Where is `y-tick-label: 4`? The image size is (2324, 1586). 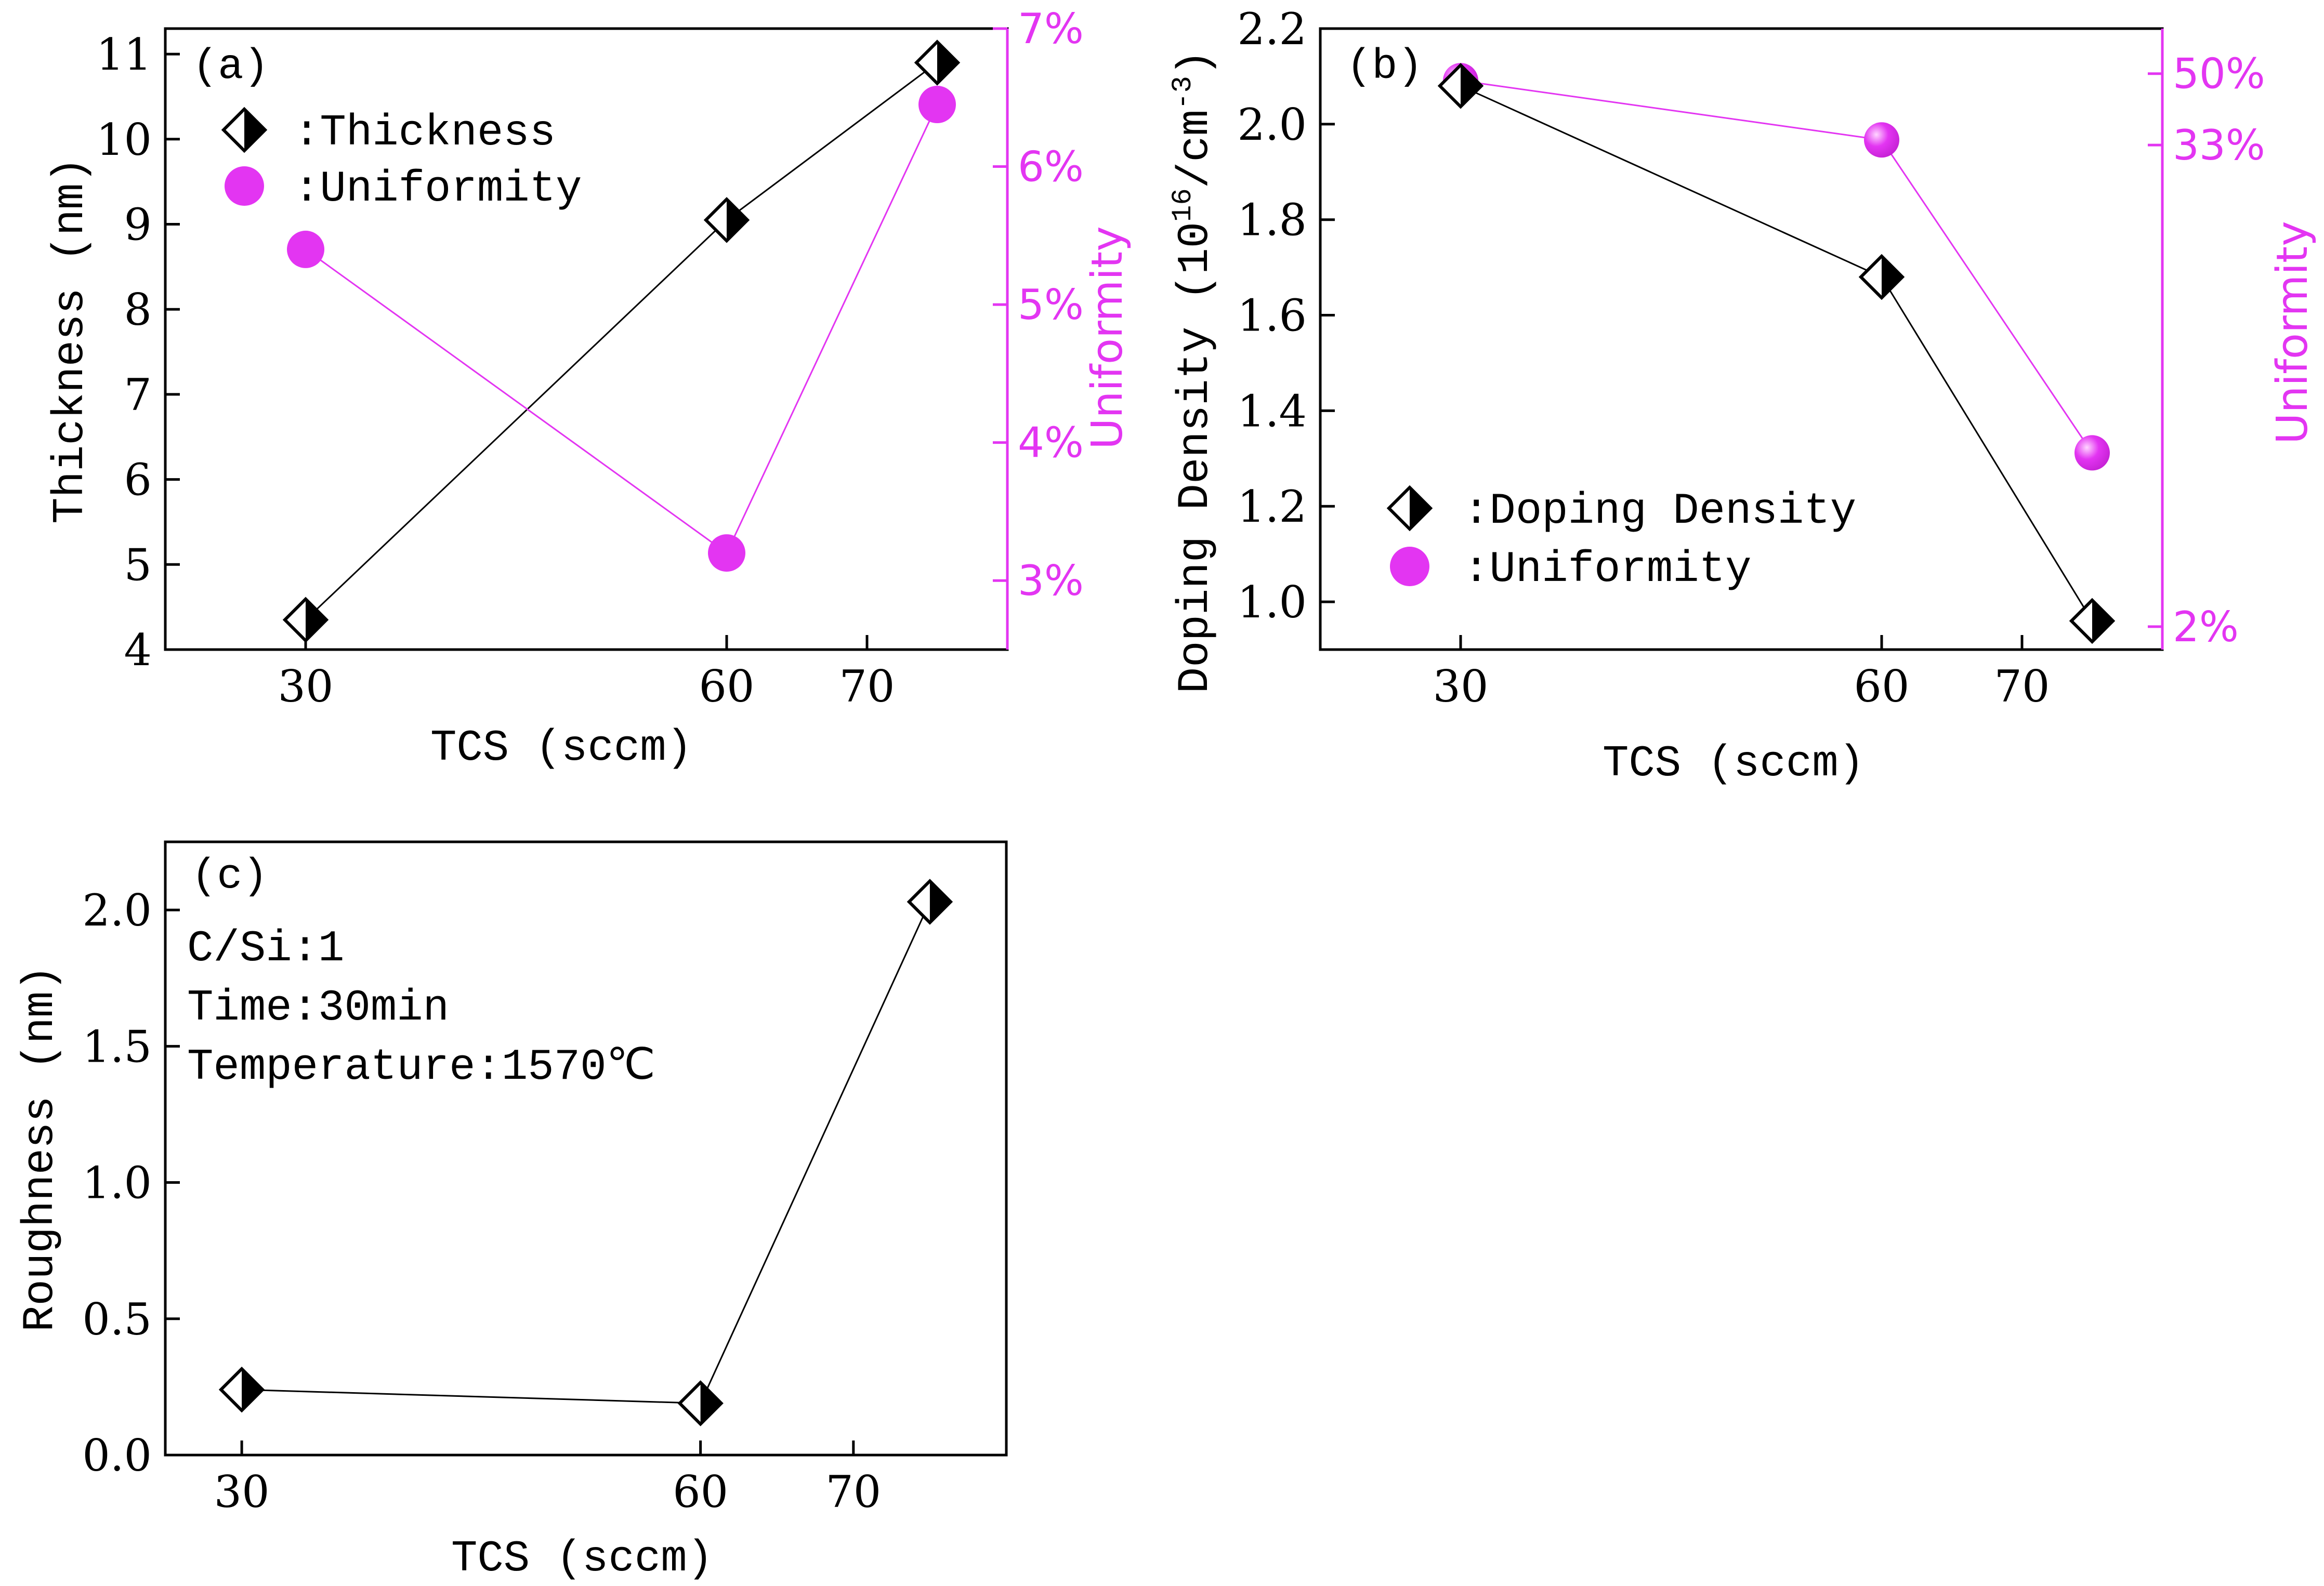
y-tick-label: 4 is located at coordinates (138, 651).